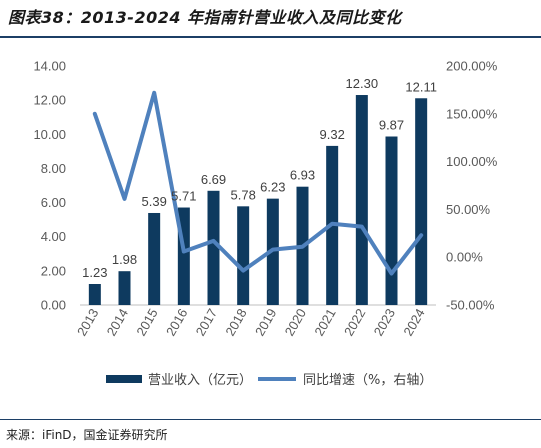  I want to click on bar-2022, so click(361, 200).